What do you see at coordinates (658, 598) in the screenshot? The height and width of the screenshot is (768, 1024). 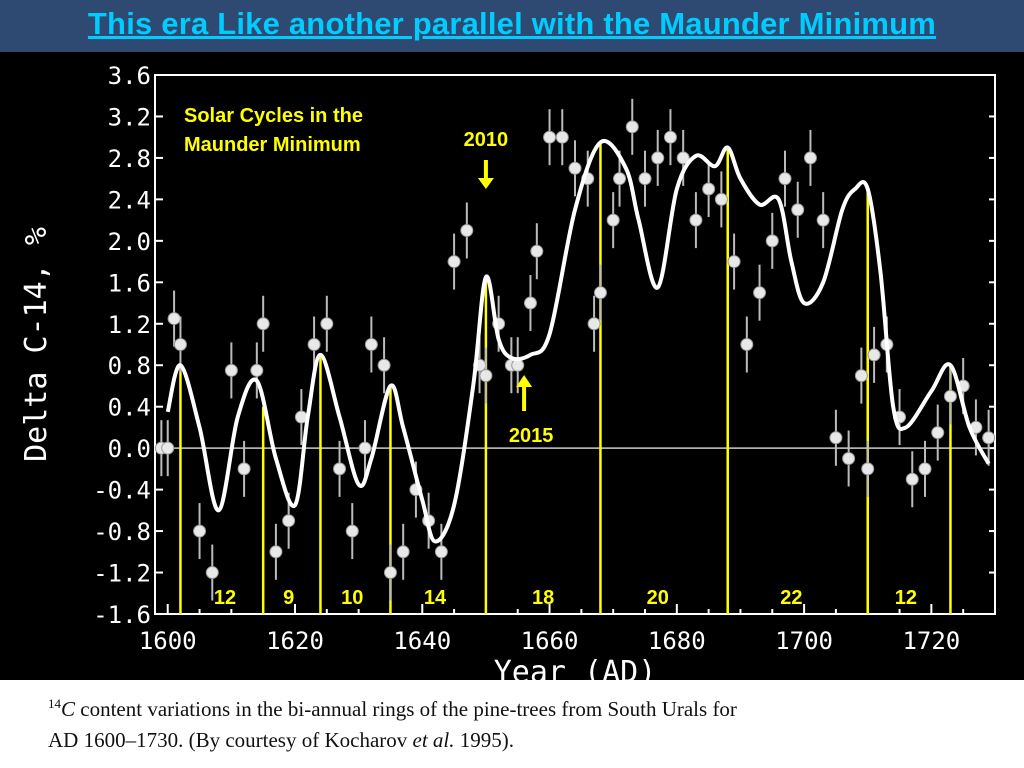 I see `cycle-length-label: 20` at bounding box center [658, 598].